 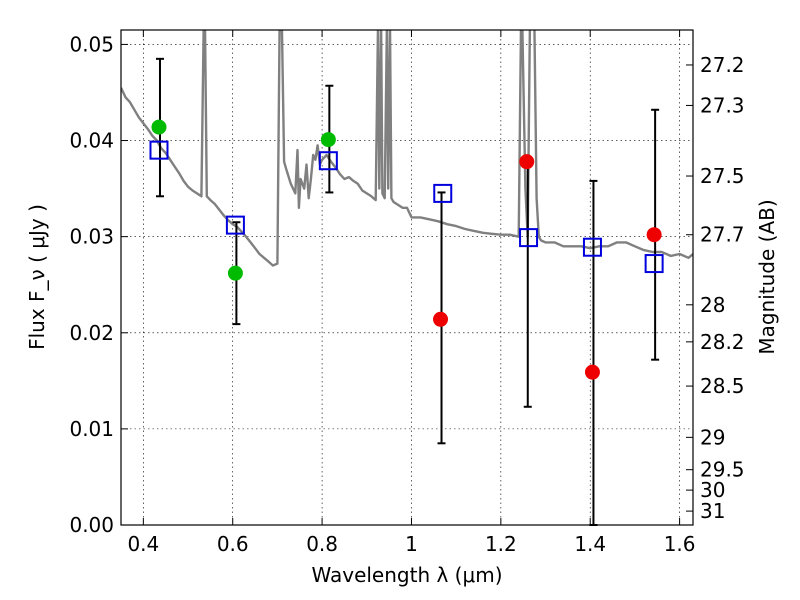 I want to click on magnitude-tick-label: 27.2, so click(x=722, y=65).